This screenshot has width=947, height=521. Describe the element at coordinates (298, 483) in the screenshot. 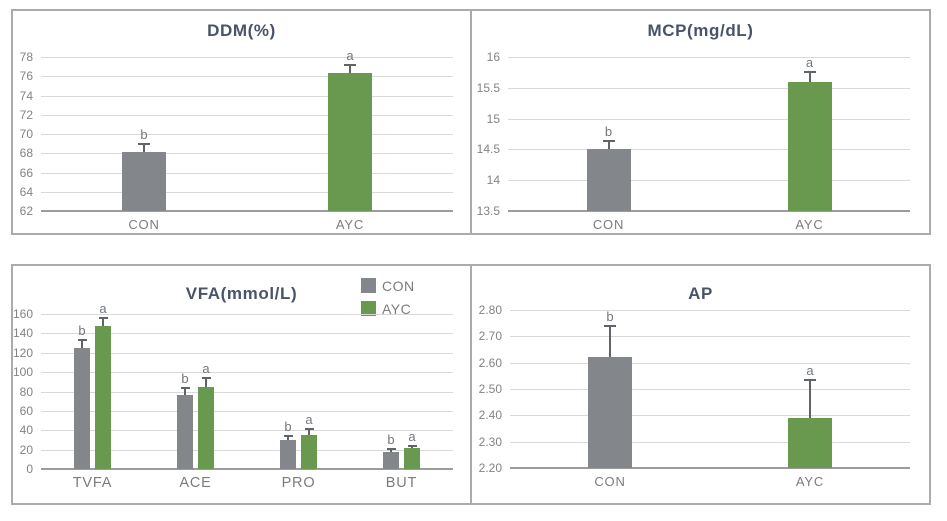

I see `x-category-label: PRO` at that location.